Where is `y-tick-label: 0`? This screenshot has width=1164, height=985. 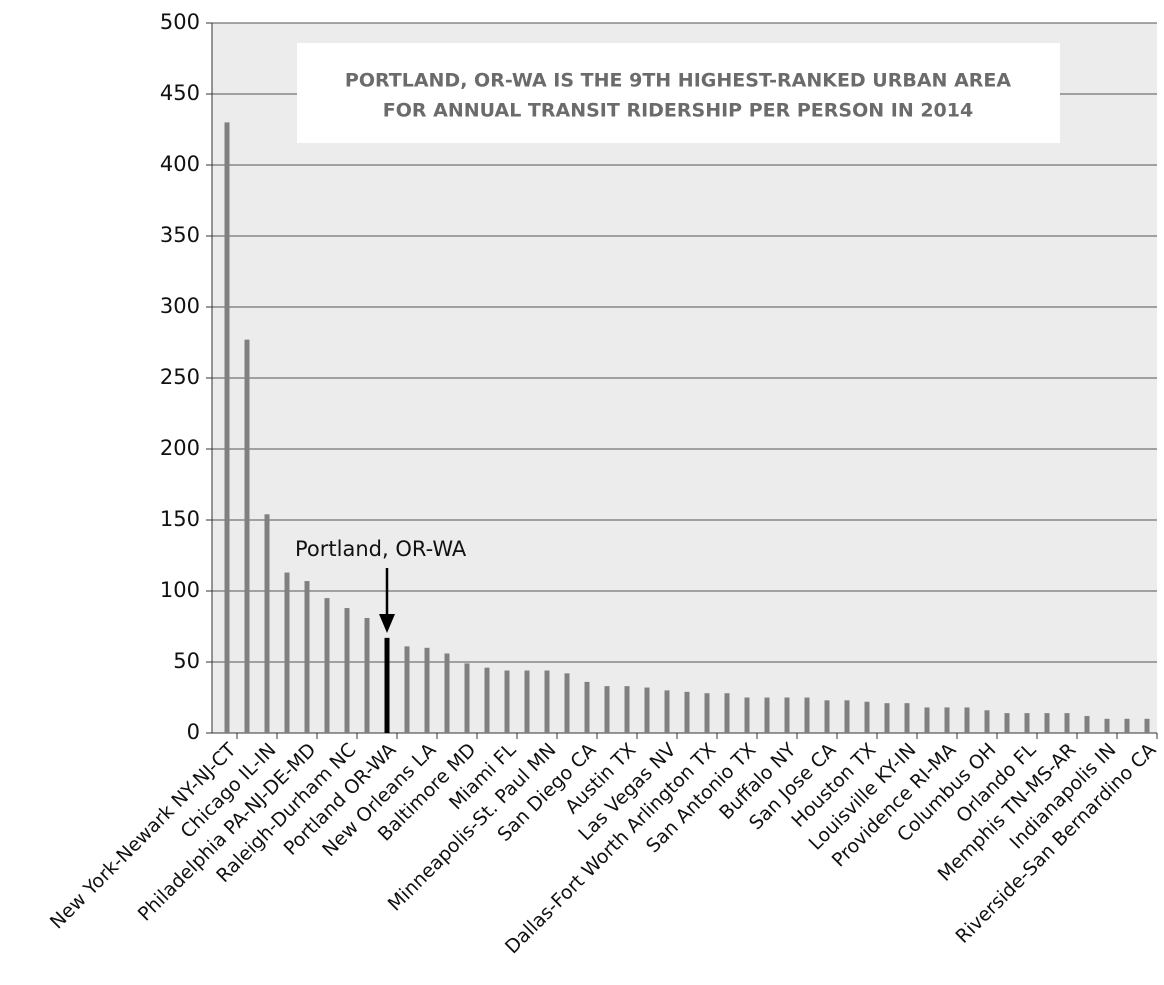
y-tick-label: 0 is located at coordinates (193, 732).